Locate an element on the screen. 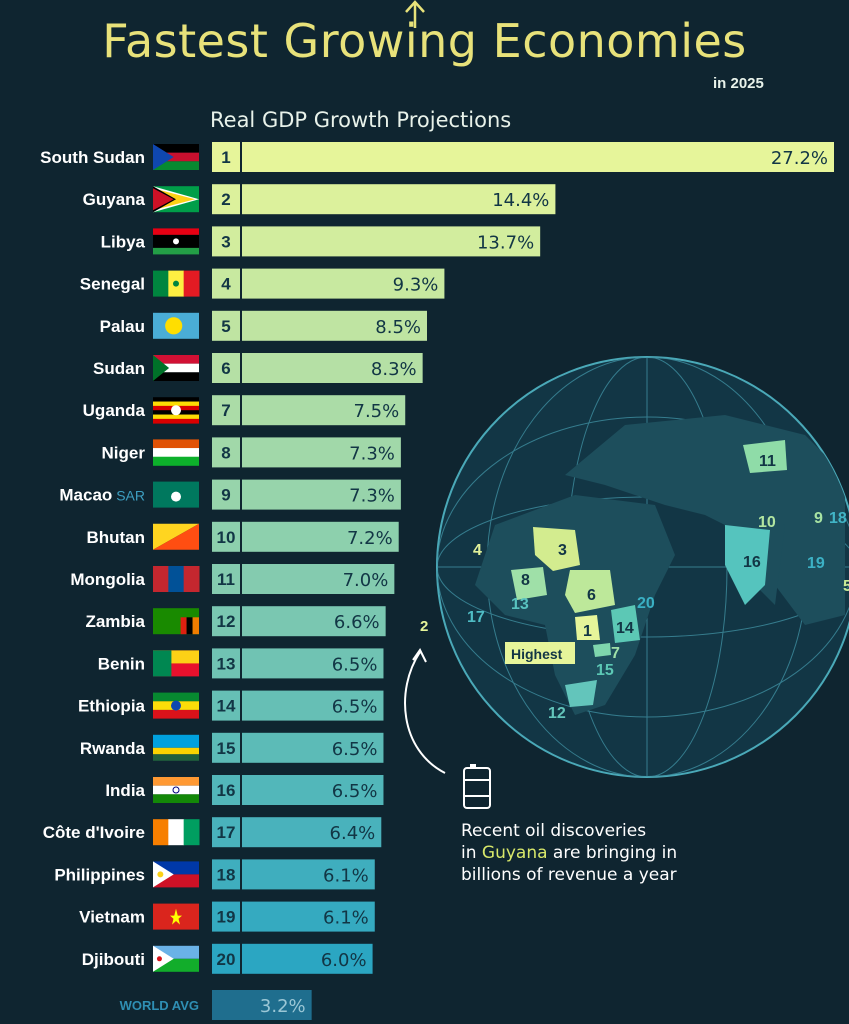 This screenshot has height=1024, width=849. value-label: 14.4% is located at coordinates (520, 200).